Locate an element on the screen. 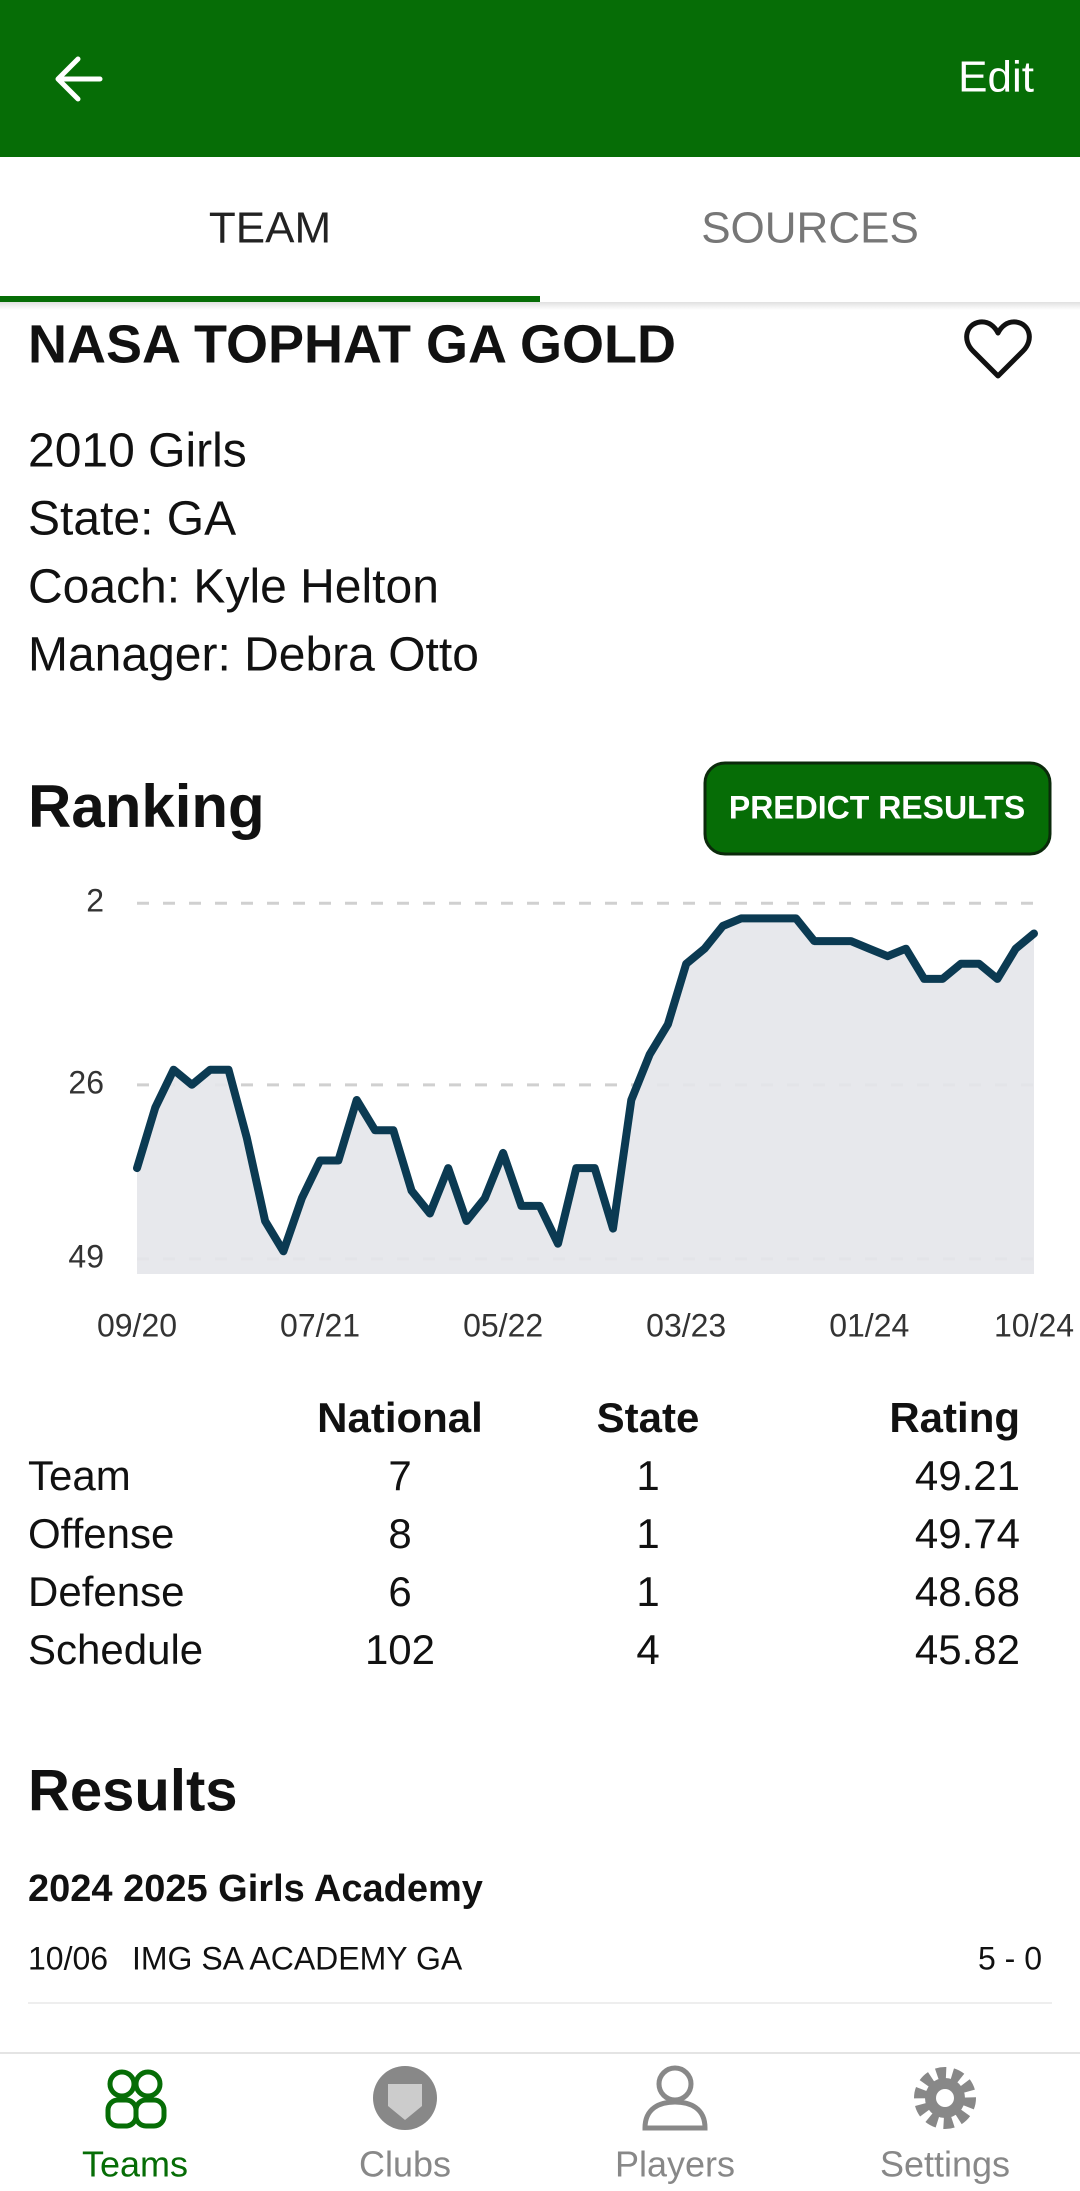  tab: SOURCES is located at coordinates (810, 228).